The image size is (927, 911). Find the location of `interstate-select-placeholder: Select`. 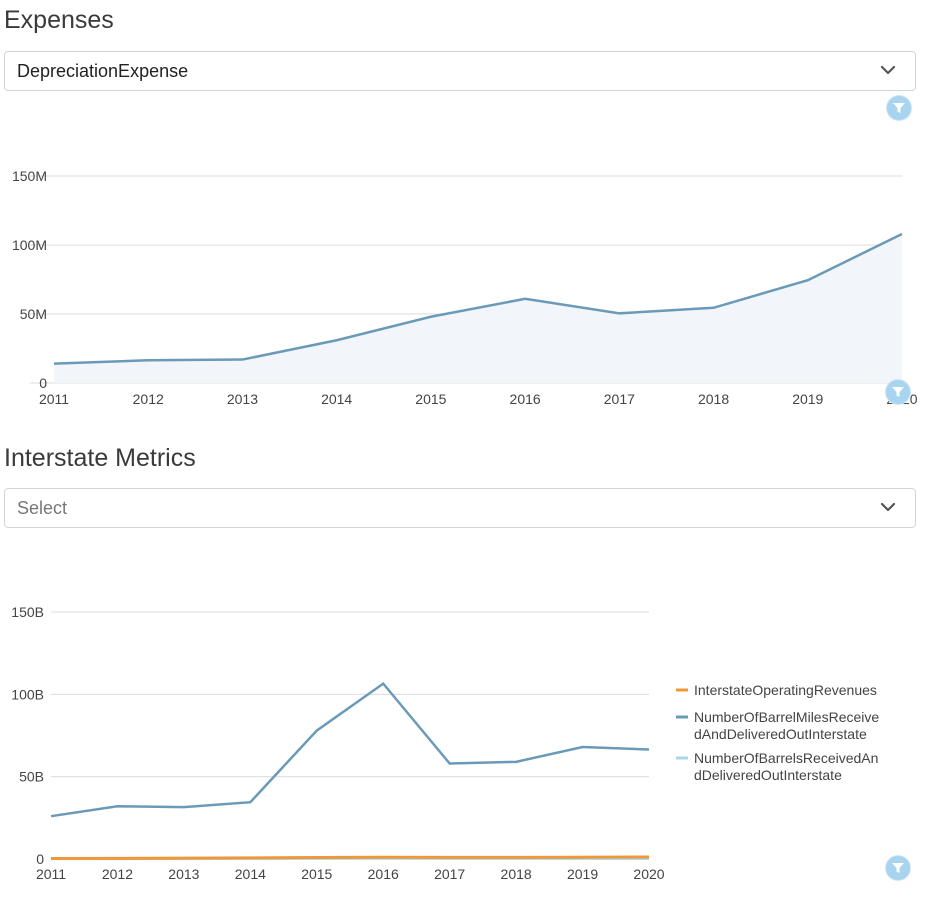

interstate-select-placeholder: Select is located at coordinates (42, 508).